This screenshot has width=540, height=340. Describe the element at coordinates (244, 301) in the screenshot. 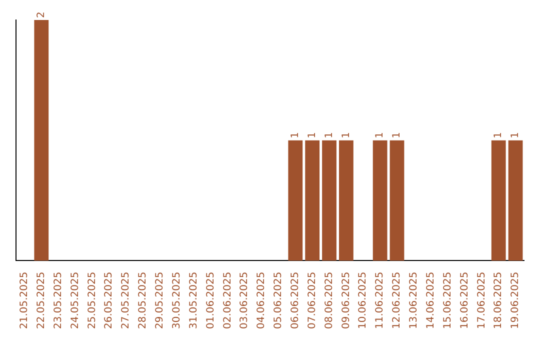

I see `x-tick-label: 03.06.2025` at that location.